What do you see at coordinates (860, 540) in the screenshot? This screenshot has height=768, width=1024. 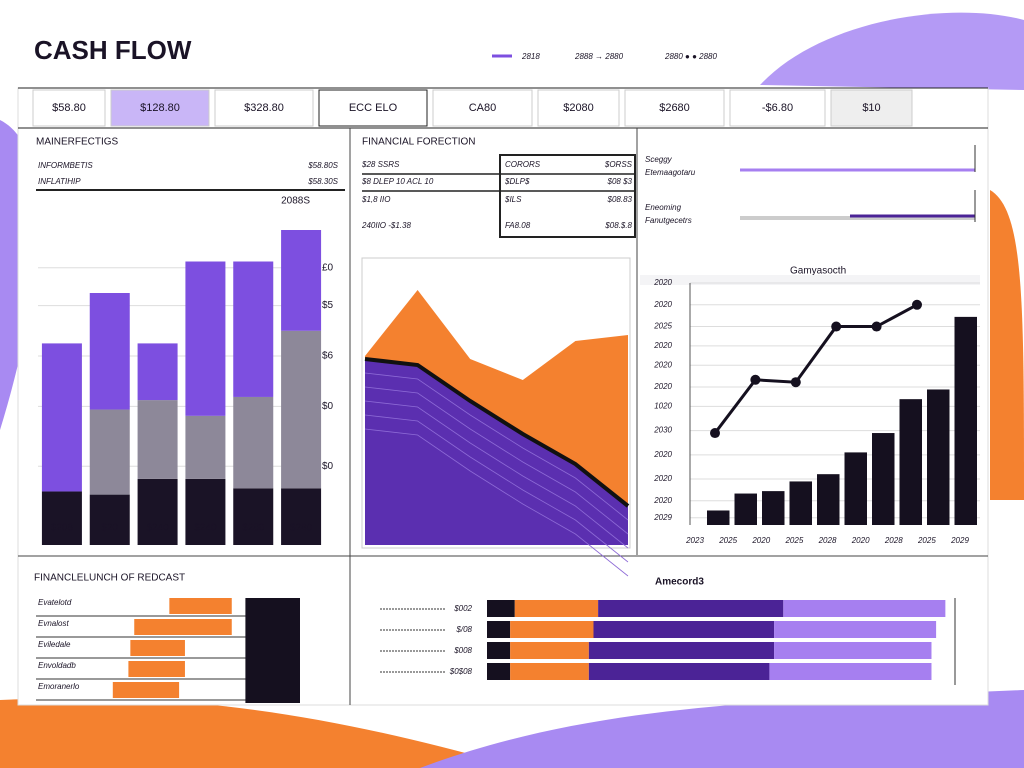 I see `x-tick-label: 2020` at bounding box center [860, 540].